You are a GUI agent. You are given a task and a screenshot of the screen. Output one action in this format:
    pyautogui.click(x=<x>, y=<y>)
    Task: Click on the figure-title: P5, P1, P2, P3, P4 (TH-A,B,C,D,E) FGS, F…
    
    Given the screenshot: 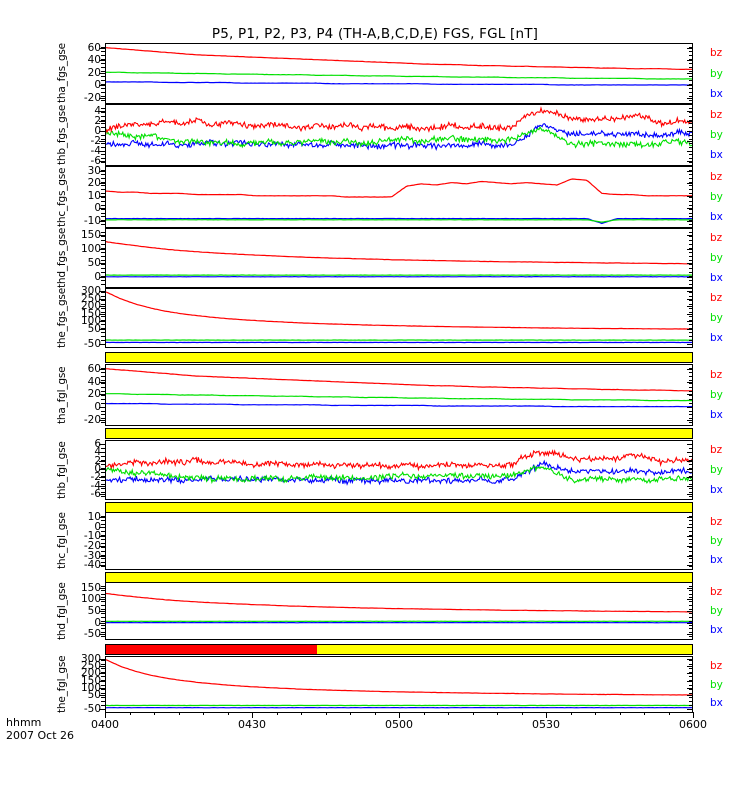 What is the action you would take?
    pyautogui.click(x=375, y=34)
    